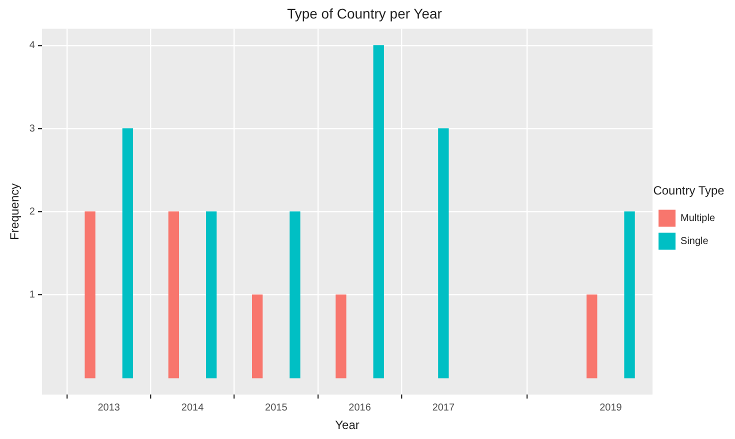  I want to click on x-tick-label: 2013, so click(109, 408).